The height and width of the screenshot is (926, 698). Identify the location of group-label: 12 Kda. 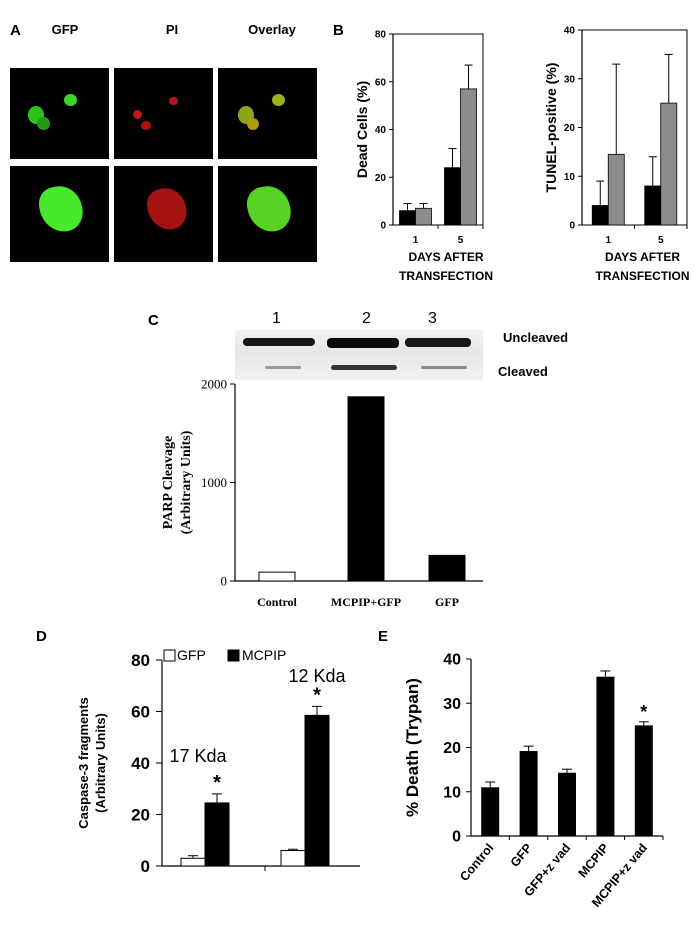
(317, 676).